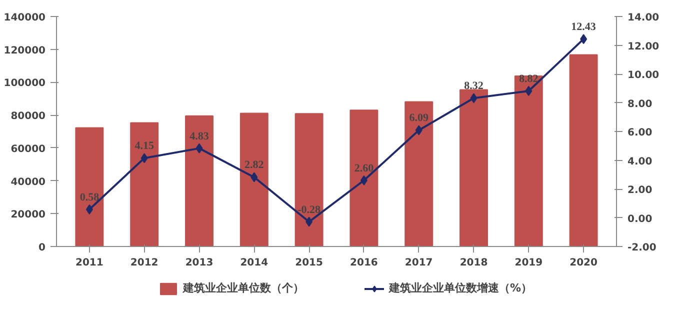  I want to click on y-tick-label: 80000, so click(28, 116).